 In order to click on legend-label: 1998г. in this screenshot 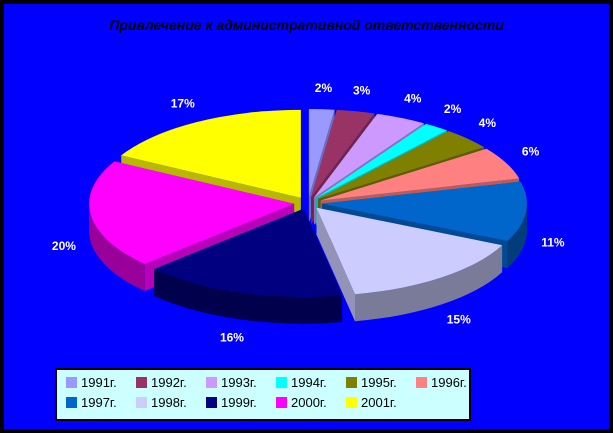, I will do `click(169, 402)`.